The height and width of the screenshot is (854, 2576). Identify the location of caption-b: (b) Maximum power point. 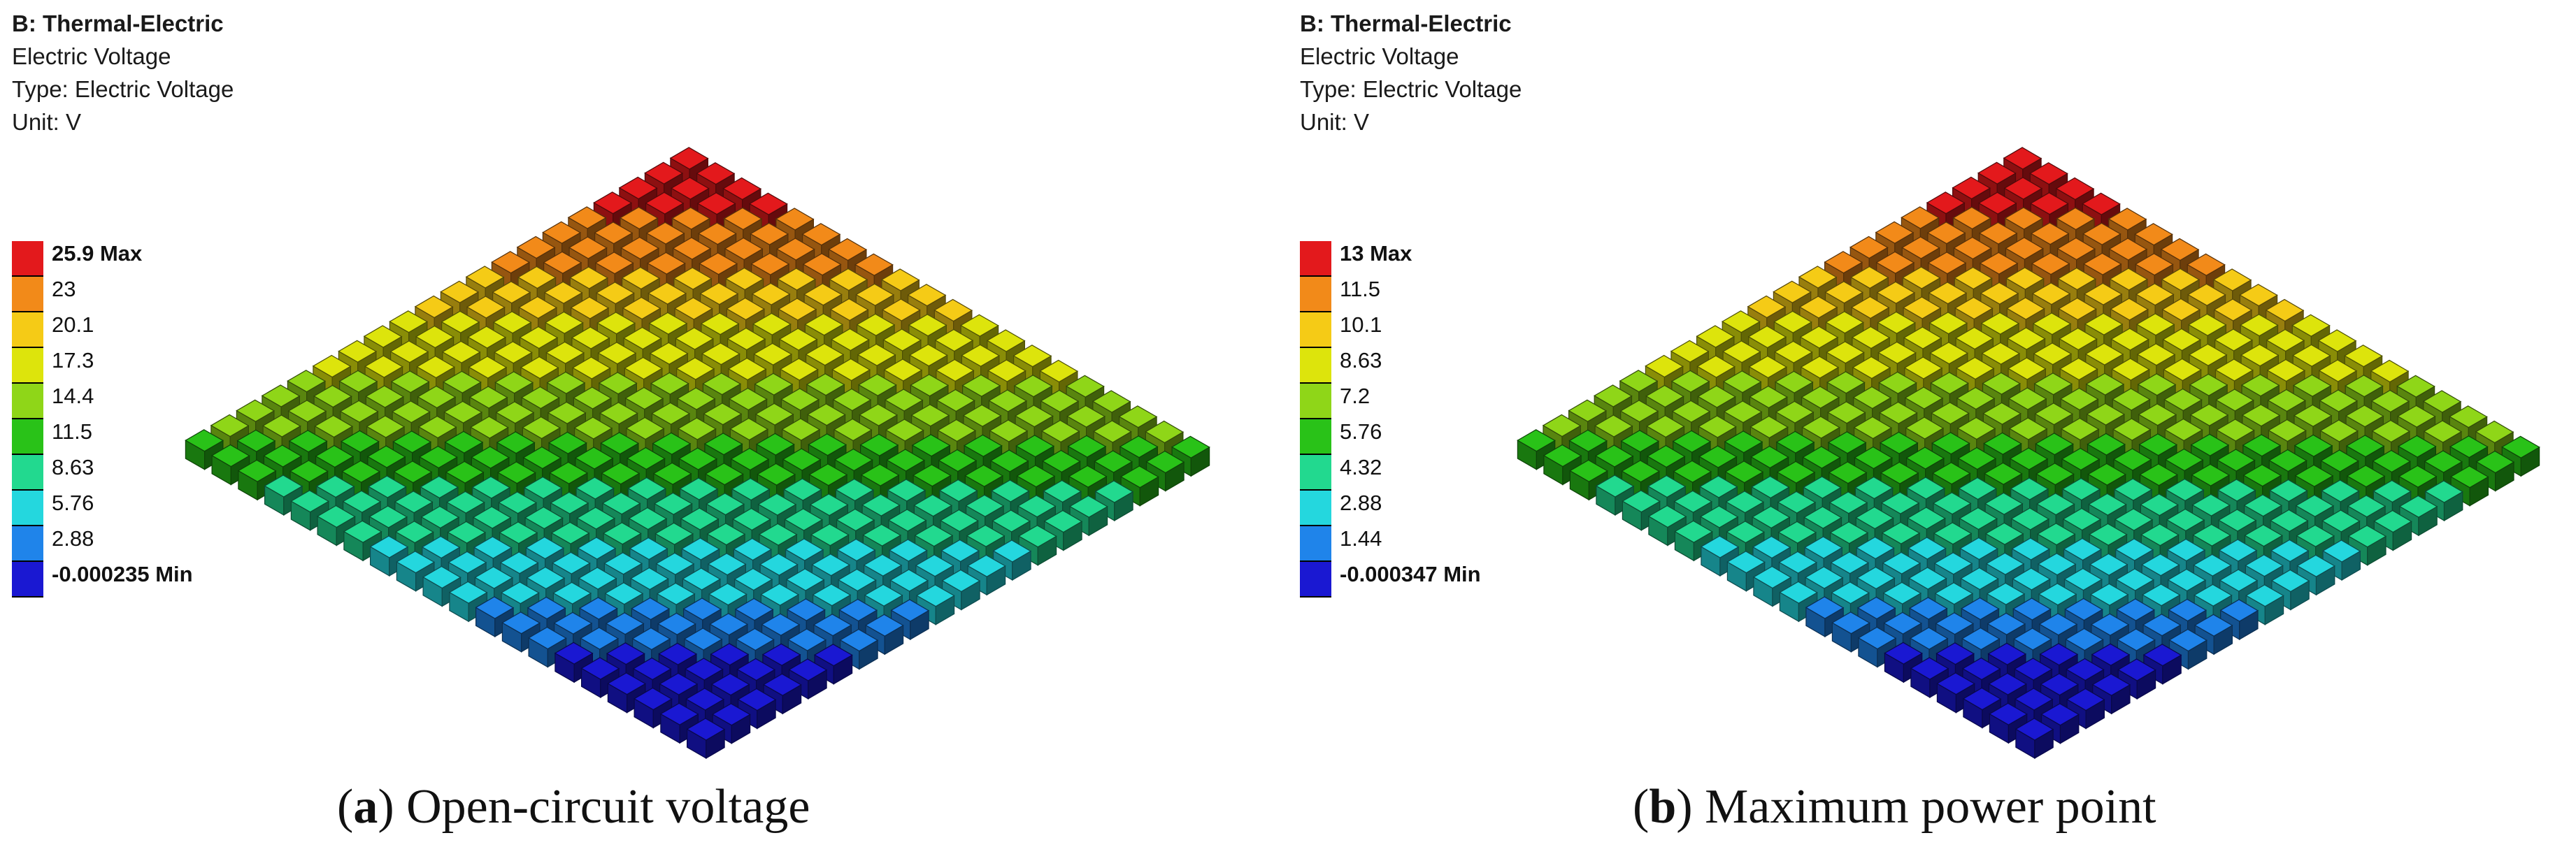
(1894, 807).